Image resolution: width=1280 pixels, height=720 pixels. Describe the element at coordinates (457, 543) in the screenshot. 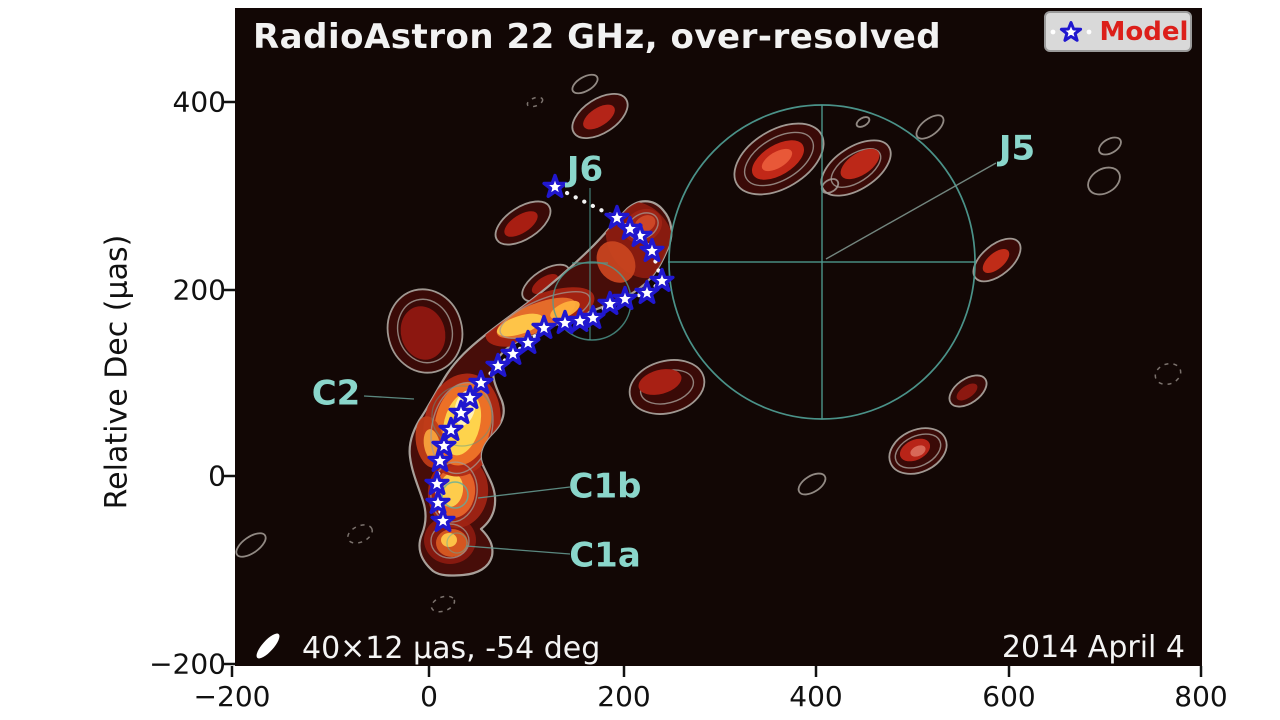

I see `c1a-component-circle` at that location.